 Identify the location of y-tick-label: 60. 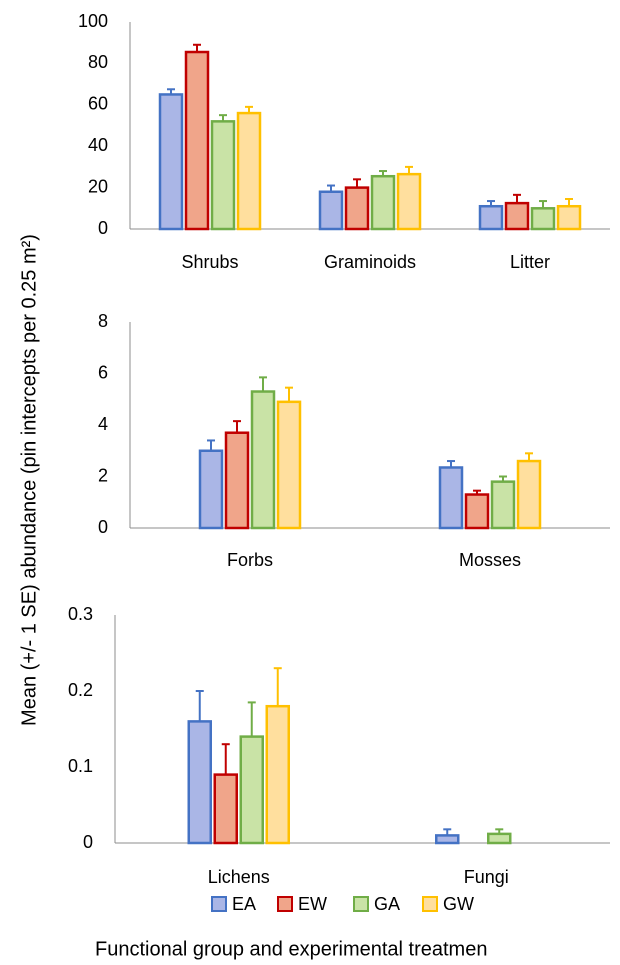
(98, 104).